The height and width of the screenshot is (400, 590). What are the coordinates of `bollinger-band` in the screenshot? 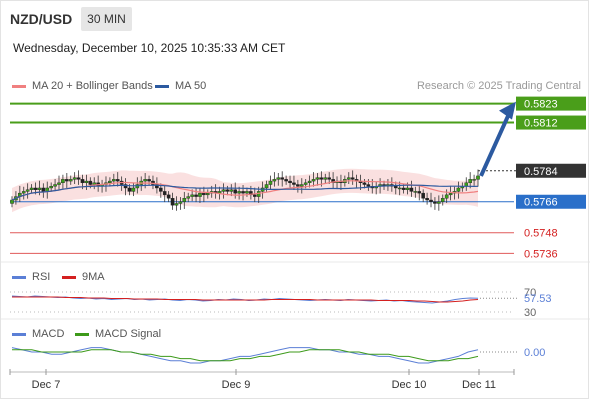 It's located at (245, 190).